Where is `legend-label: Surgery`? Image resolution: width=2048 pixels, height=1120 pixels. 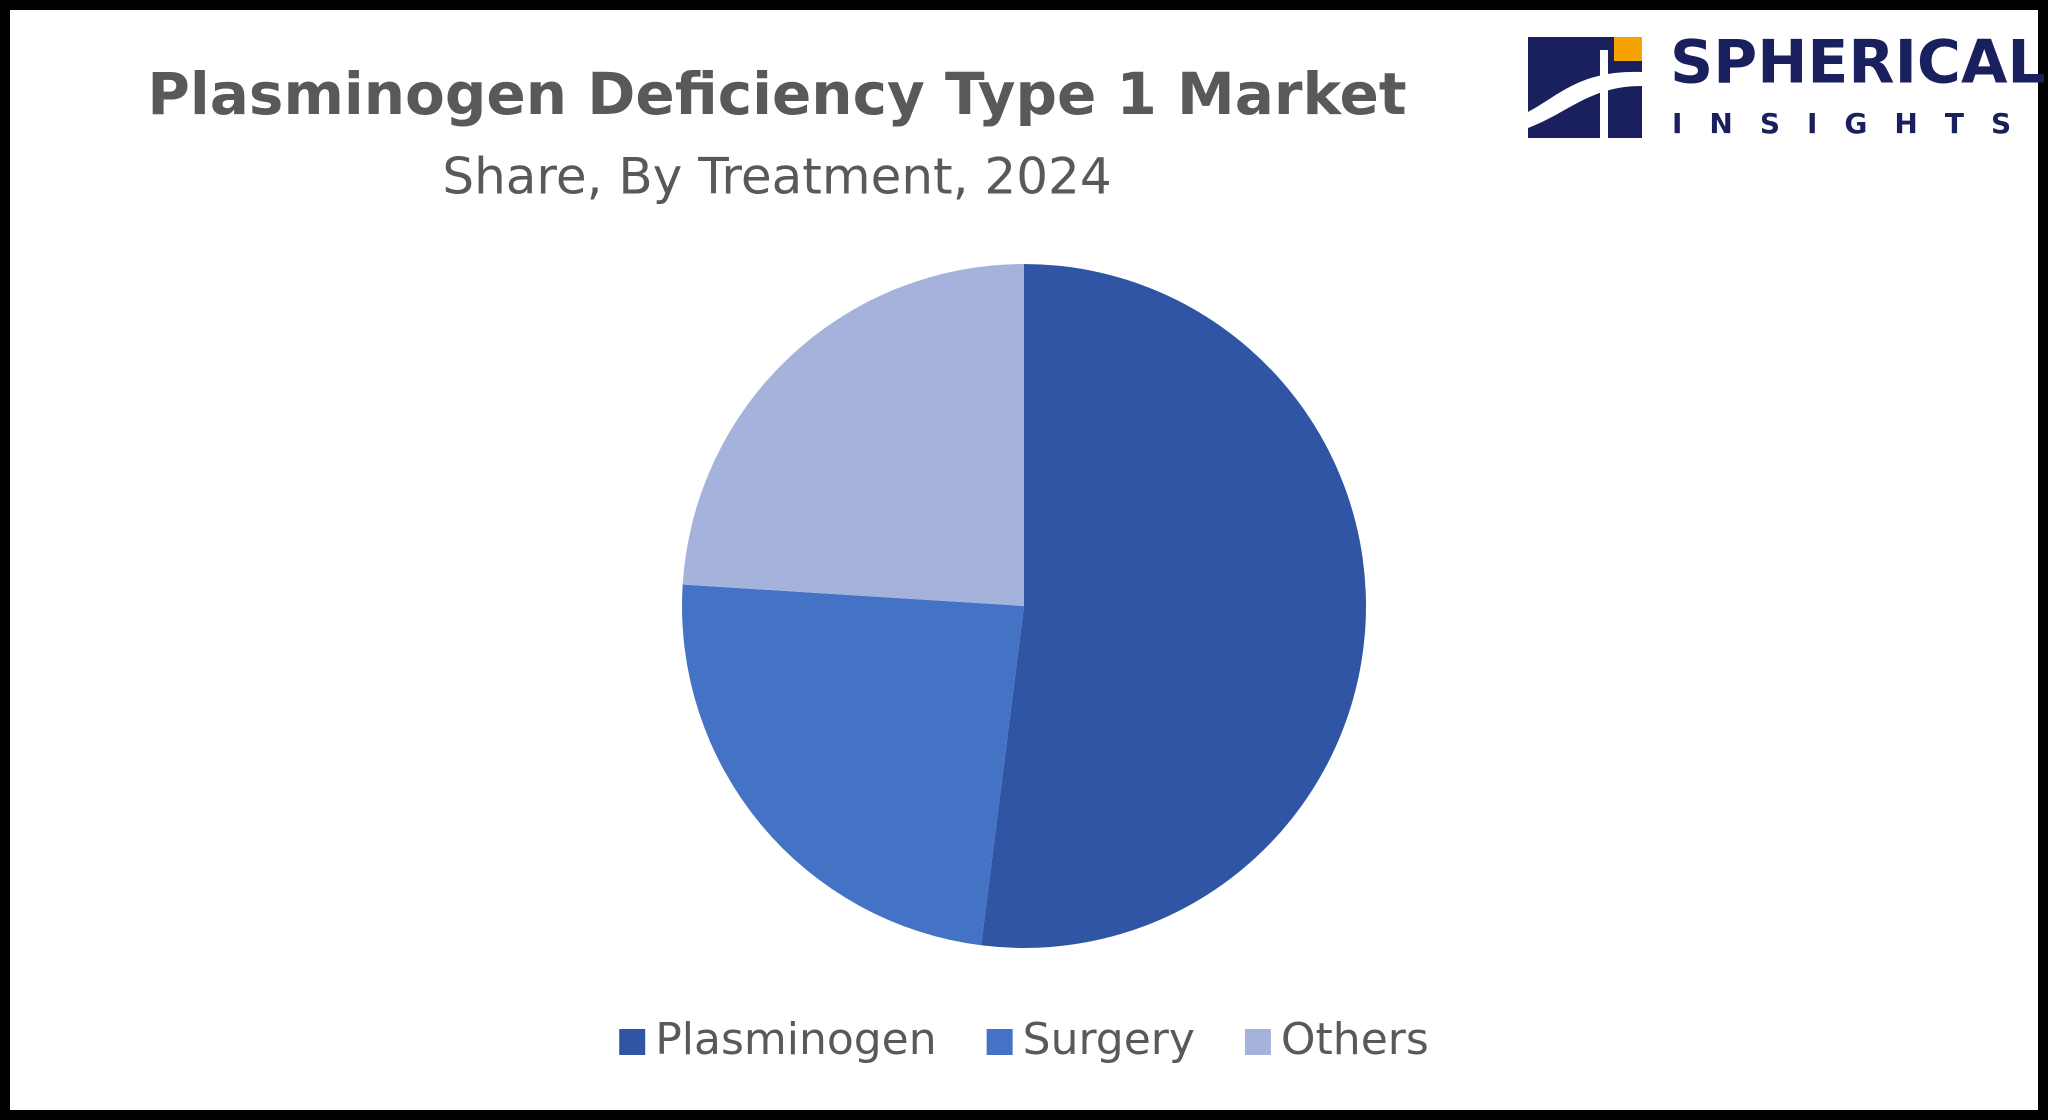 legend-label: Surgery is located at coordinates (1109, 1039).